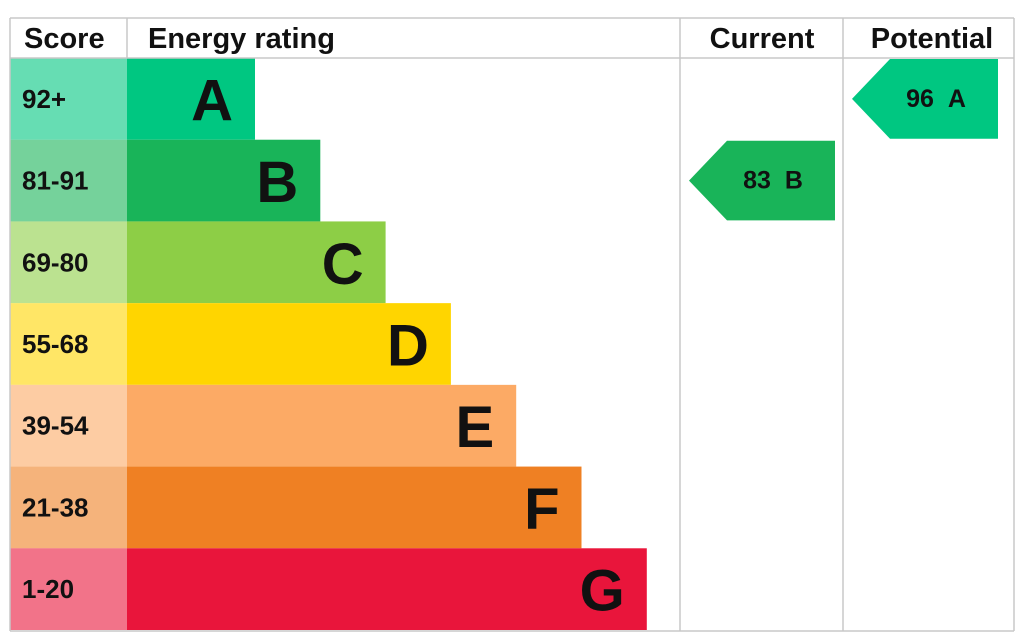 Image resolution: width=1024 pixels, height=634 pixels. I want to click on potential-value: 96, so click(920, 99).